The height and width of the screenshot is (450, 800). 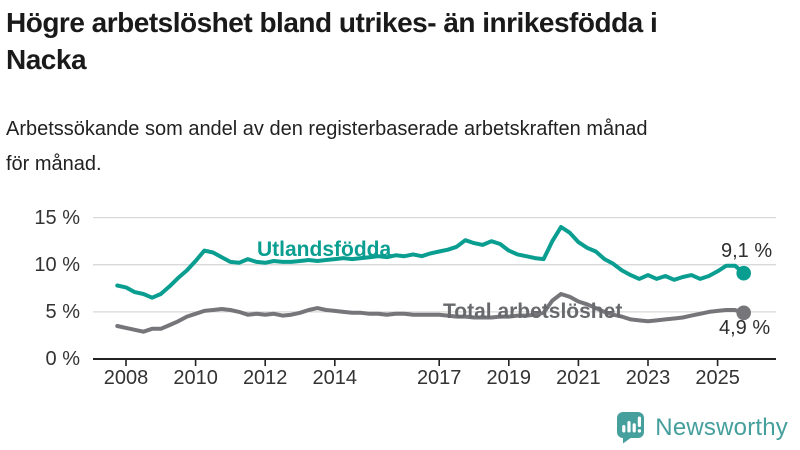 I want to click on x-axis-tick-label: 2025, so click(x=717, y=378).